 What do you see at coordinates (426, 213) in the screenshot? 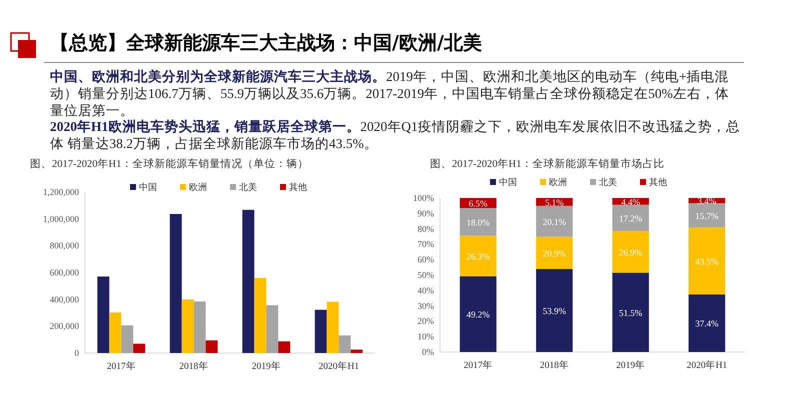
I see `y-tick-label: 90%` at bounding box center [426, 213].